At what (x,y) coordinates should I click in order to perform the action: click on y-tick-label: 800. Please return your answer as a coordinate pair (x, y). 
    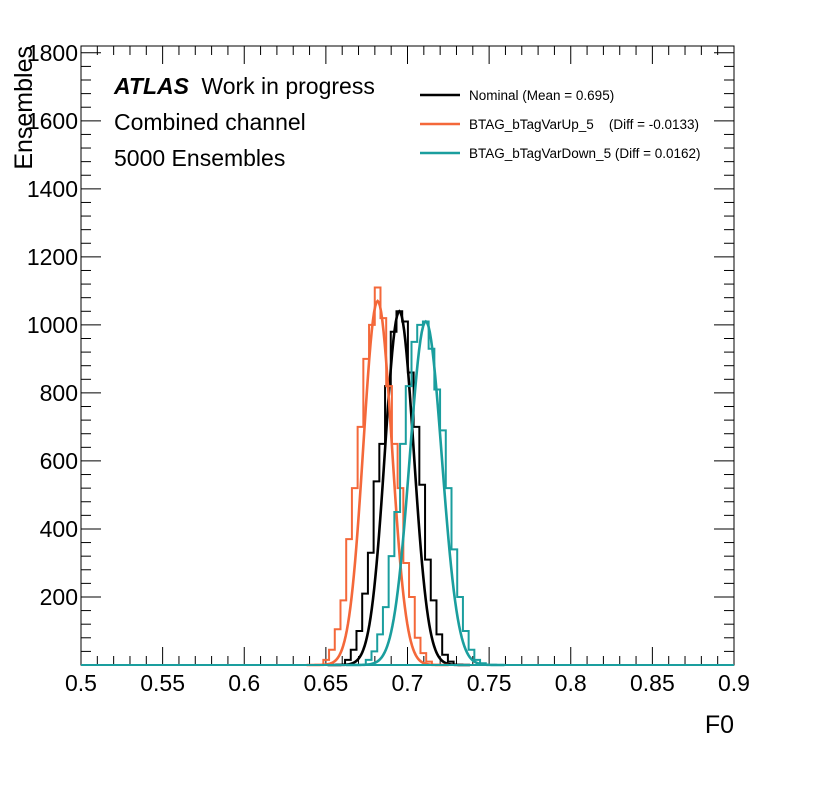
    Looking at the image, I should click on (59, 393).